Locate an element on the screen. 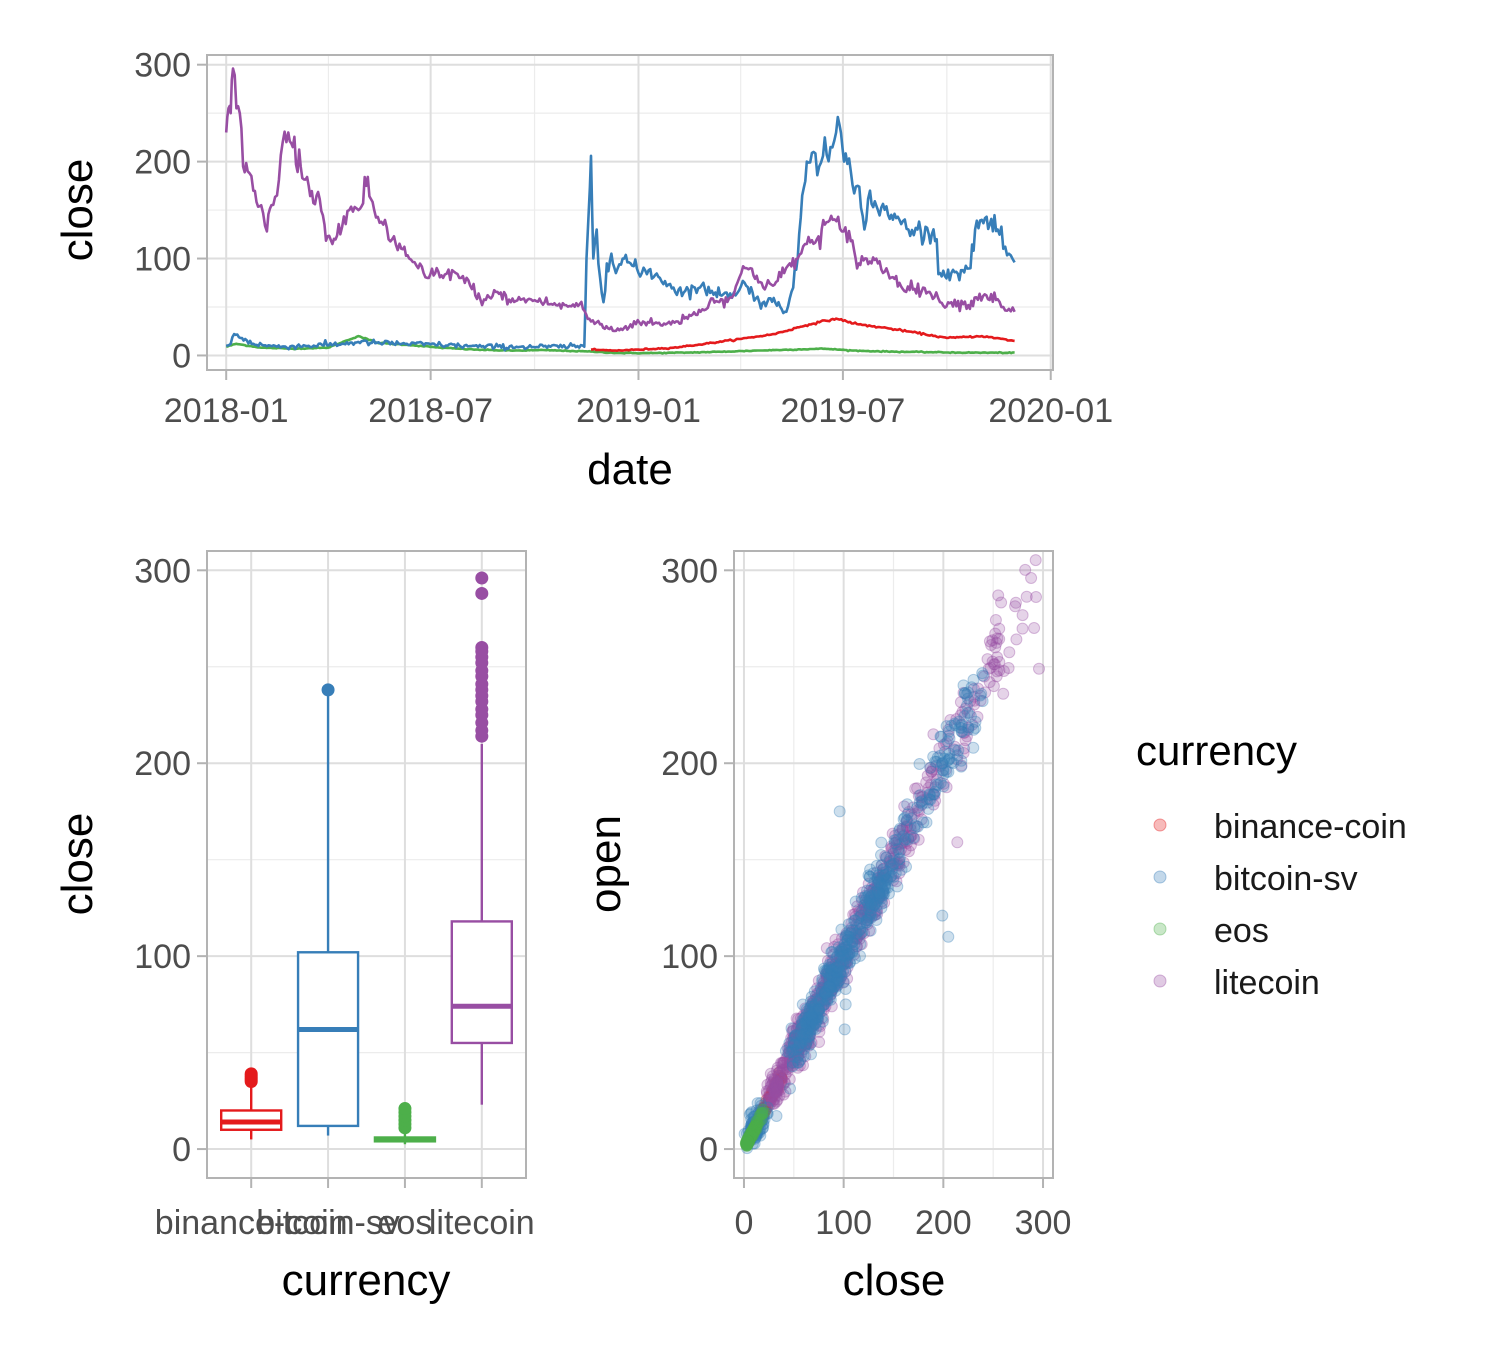 The width and height of the screenshot is (1512, 1360). box-eos is located at coordinates (405, 1123).